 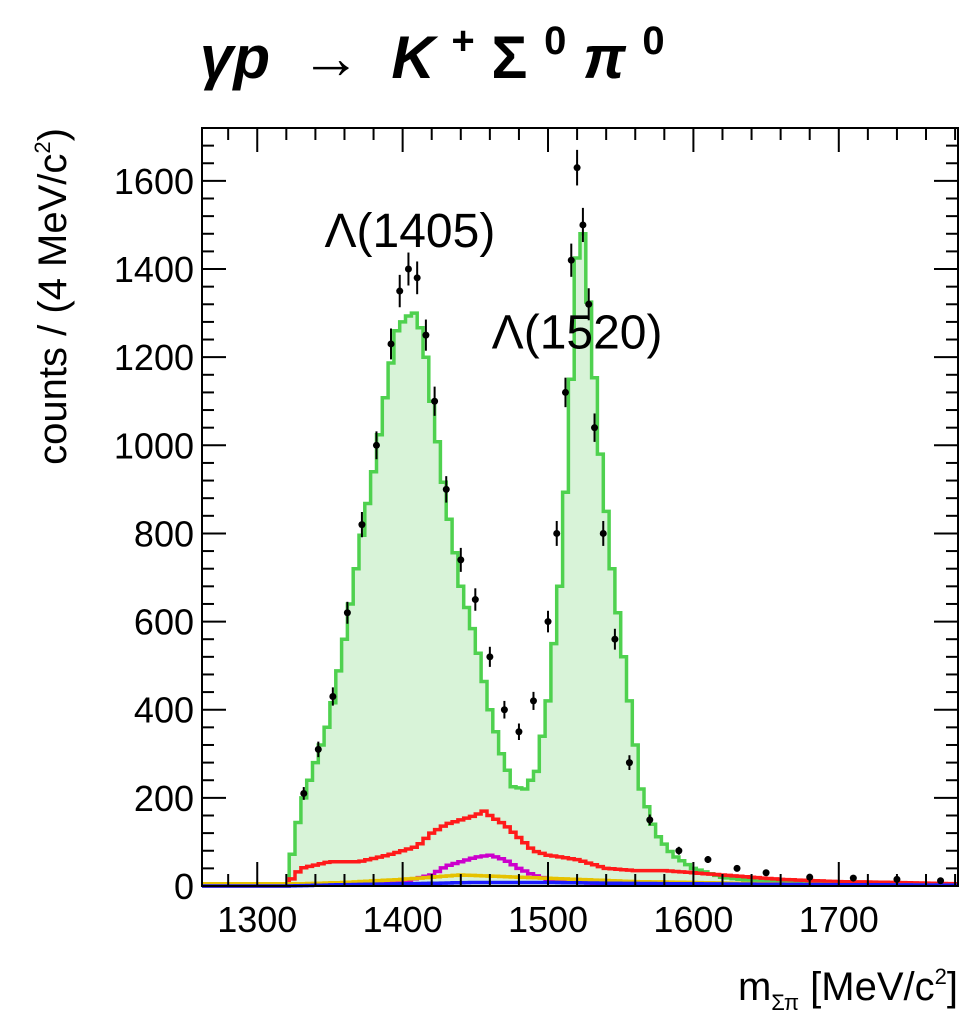 What do you see at coordinates (154, 357) in the screenshot?
I see `y-tick-label: 1200` at bounding box center [154, 357].